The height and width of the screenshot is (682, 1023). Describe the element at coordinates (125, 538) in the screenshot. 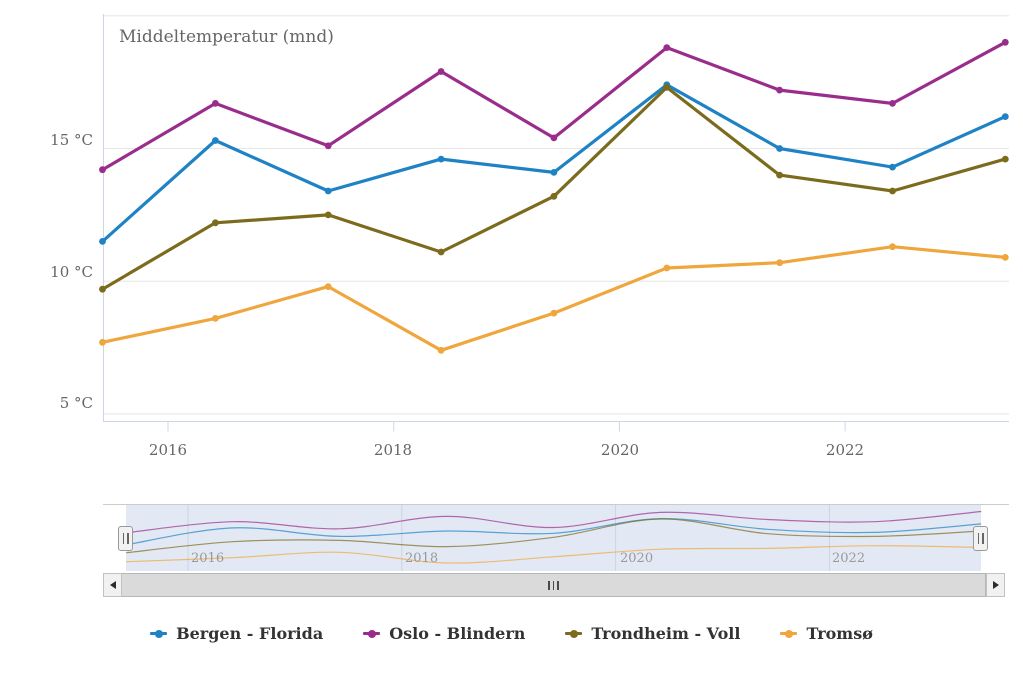

I see `navigator-left-handle-icon` at that location.